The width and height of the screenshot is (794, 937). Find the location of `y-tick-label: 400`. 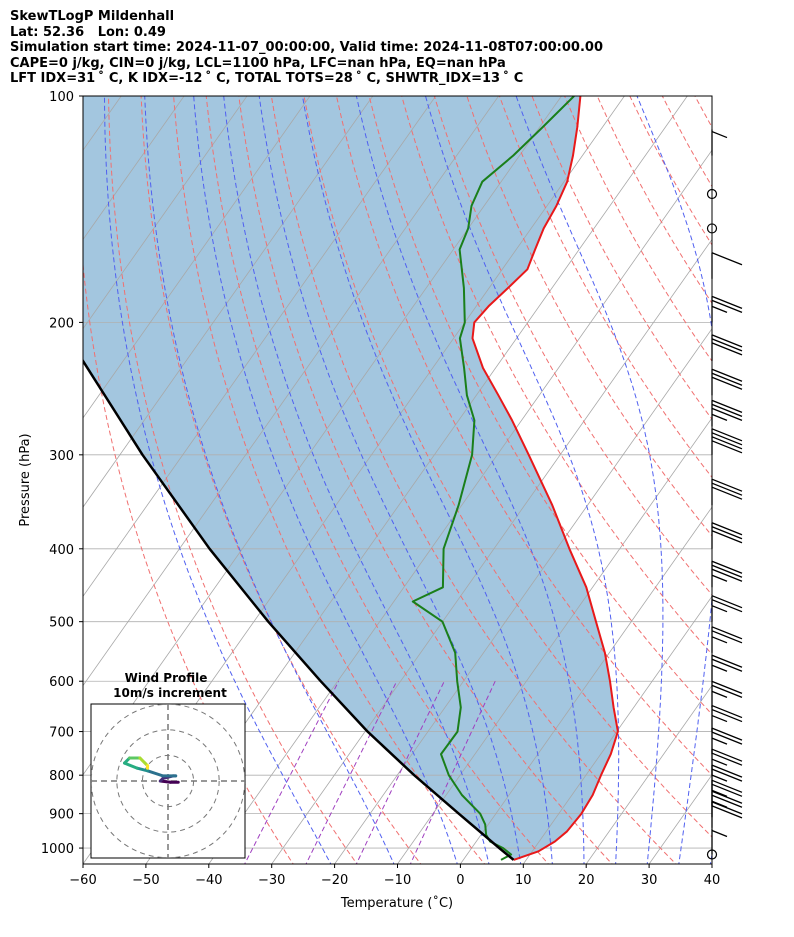

y-tick-label: 400 is located at coordinates (61, 550).